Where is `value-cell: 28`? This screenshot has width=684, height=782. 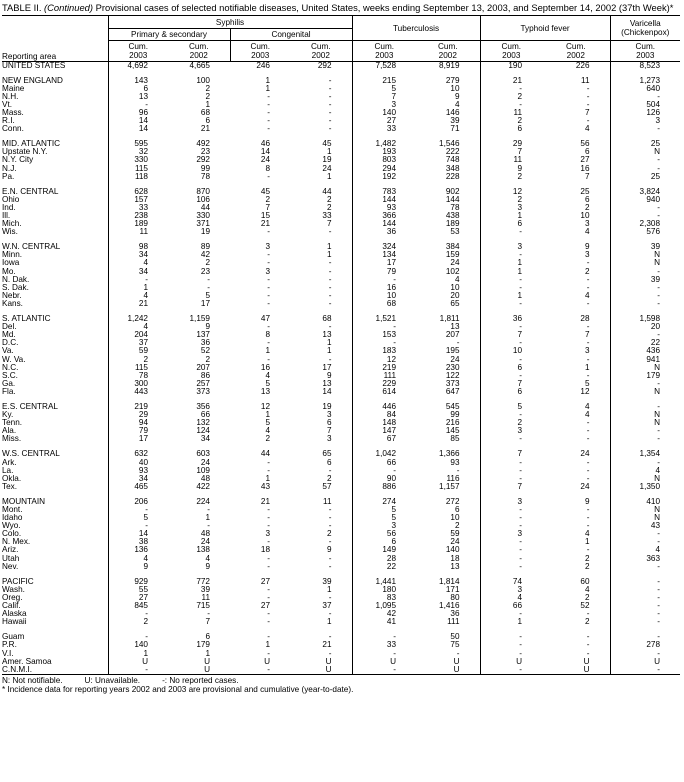
value-cell: 28 is located at coordinates (585, 319).